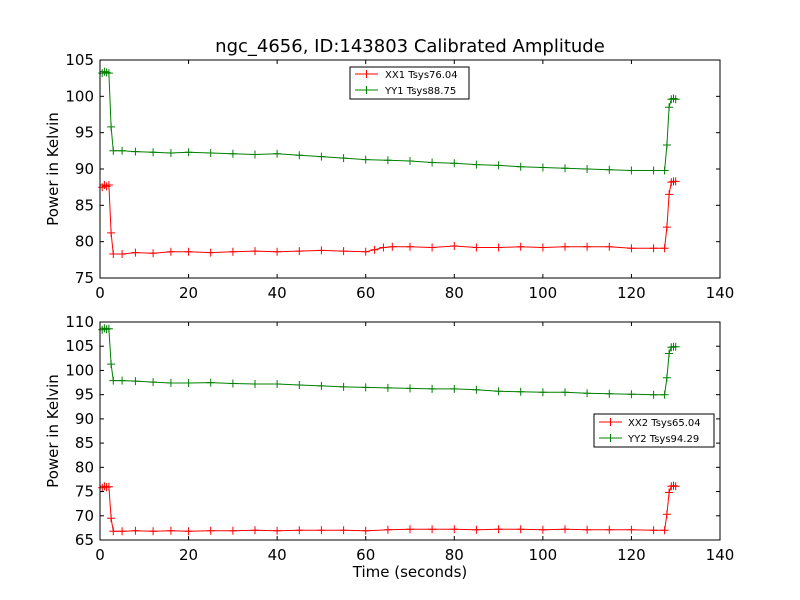 The height and width of the screenshot is (600, 800). I want to click on bottom-x-tick-label: 0, so click(100, 555).